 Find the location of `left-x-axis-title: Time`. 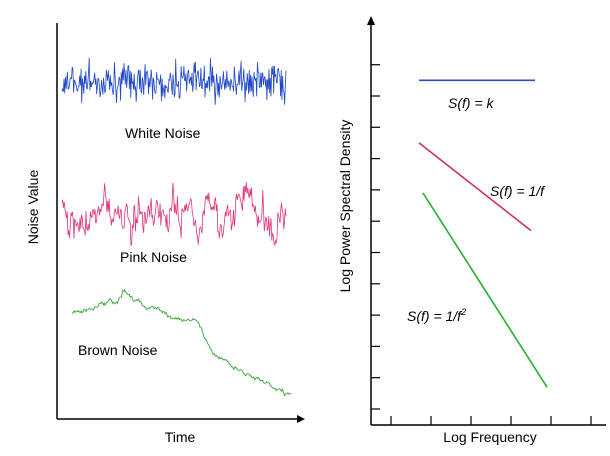

left-x-axis-title: Time is located at coordinates (180, 437).